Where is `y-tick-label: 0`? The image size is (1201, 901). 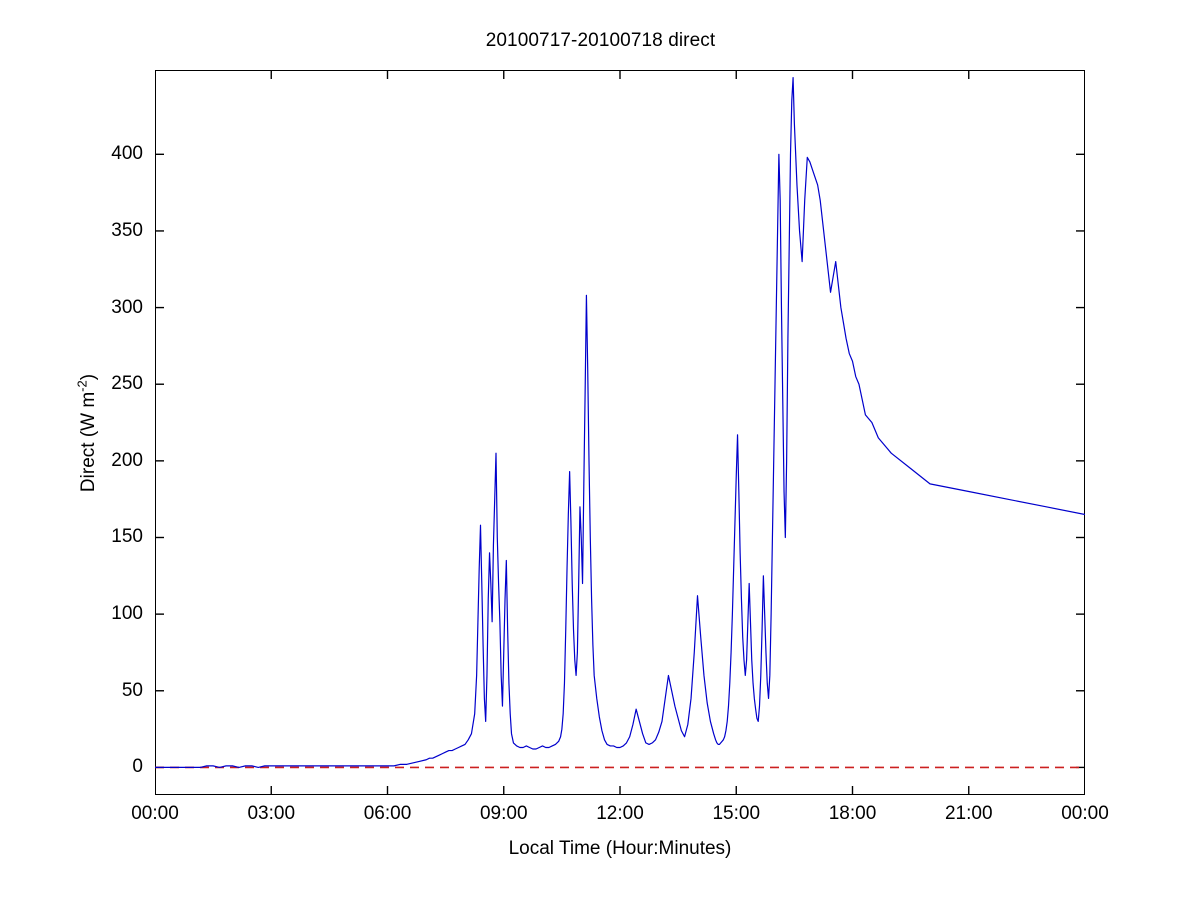 y-tick-label: 0 is located at coordinates (137, 767).